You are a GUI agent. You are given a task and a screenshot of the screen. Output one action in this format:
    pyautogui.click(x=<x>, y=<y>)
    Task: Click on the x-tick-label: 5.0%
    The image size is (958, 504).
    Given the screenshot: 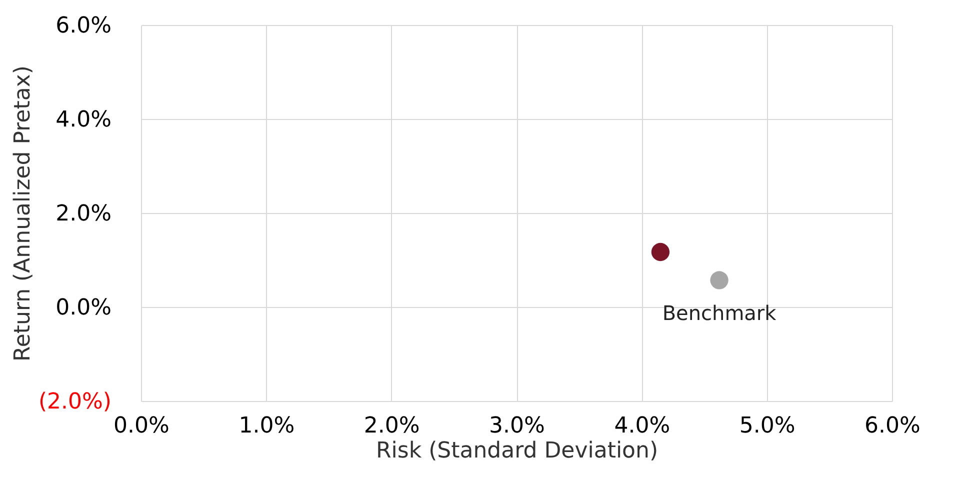 What is the action you would take?
    pyautogui.click(x=767, y=426)
    